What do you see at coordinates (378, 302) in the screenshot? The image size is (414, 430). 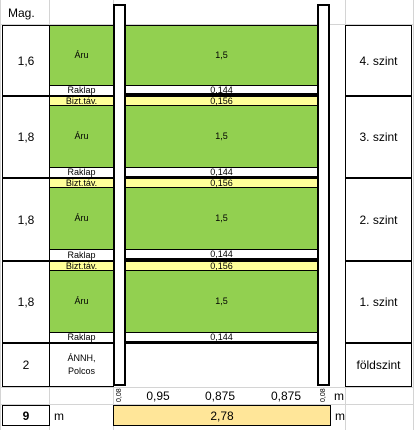 I see `level-1-name: 1. szint` at bounding box center [378, 302].